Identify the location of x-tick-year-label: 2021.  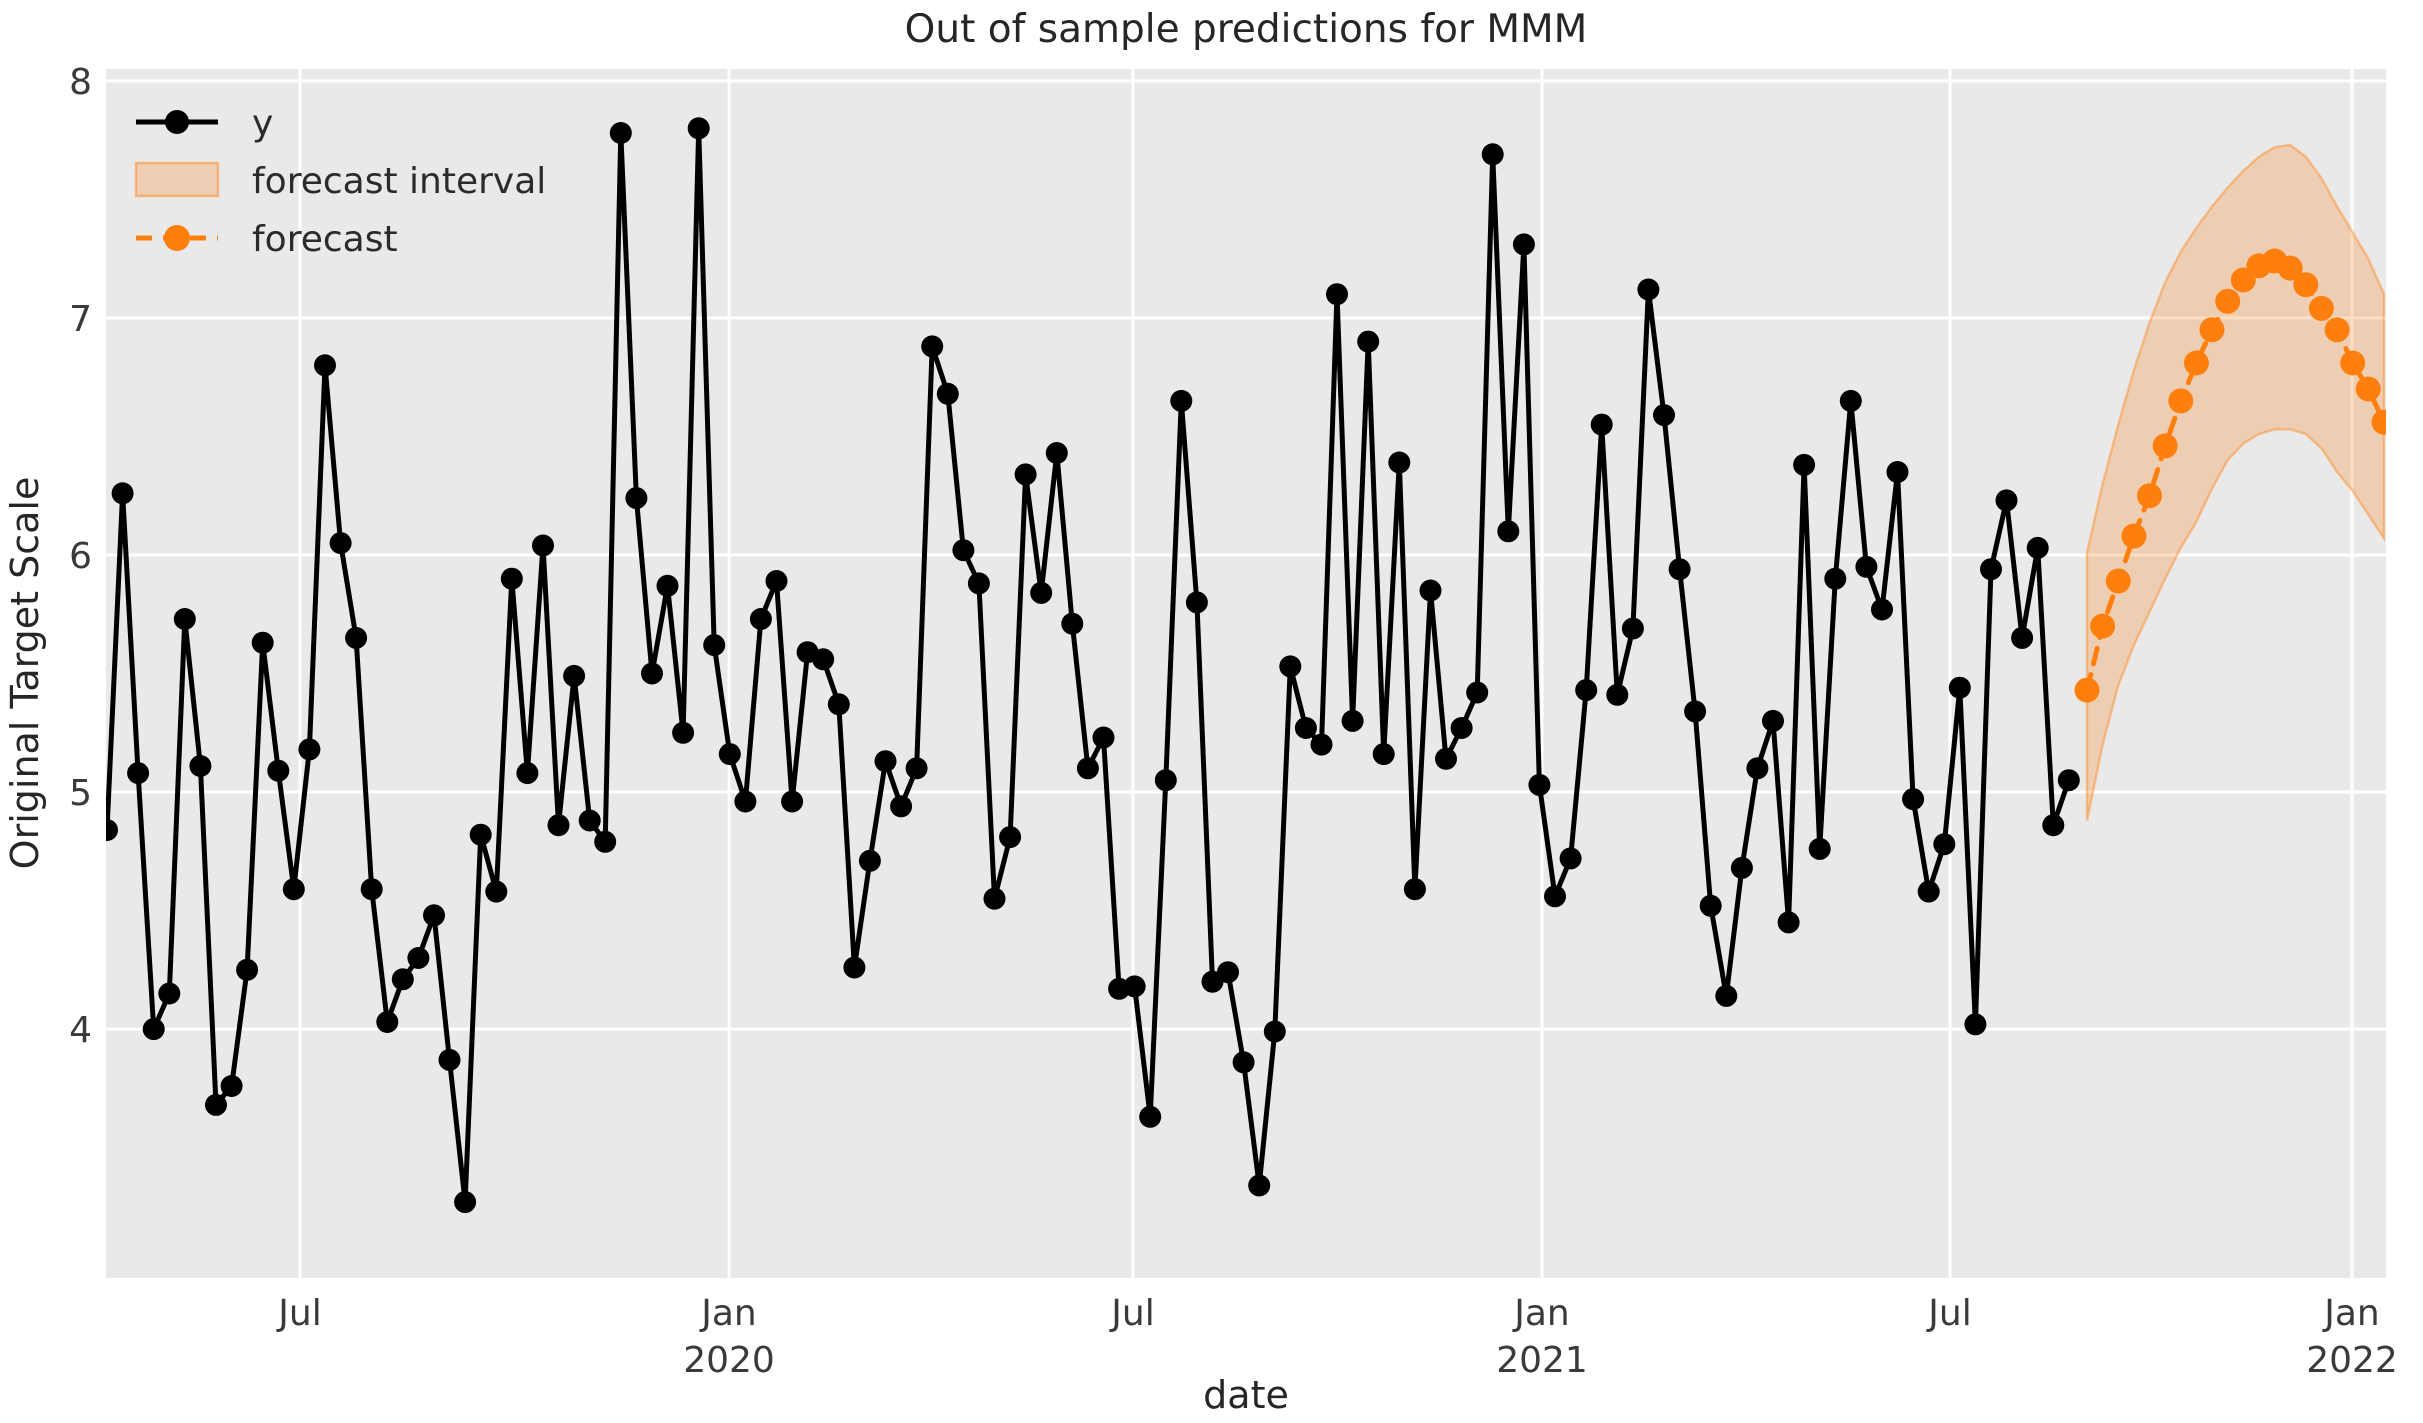
(1542, 1360).